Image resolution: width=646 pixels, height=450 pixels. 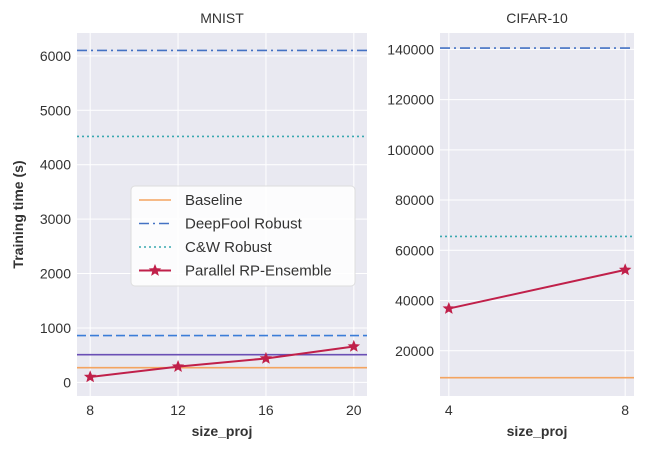 What do you see at coordinates (410, 100) in the screenshot?
I see `cifar10-y-tick-label: 120000` at bounding box center [410, 100].